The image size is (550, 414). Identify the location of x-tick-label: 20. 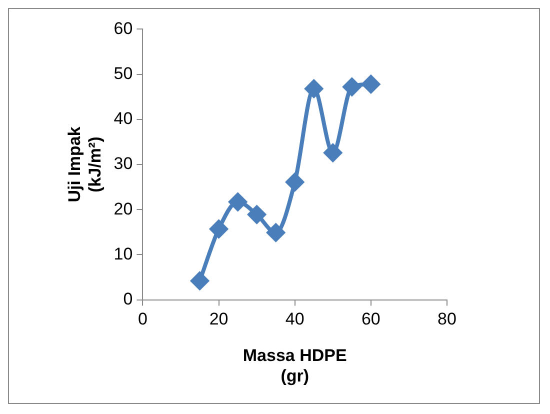
(218, 319).